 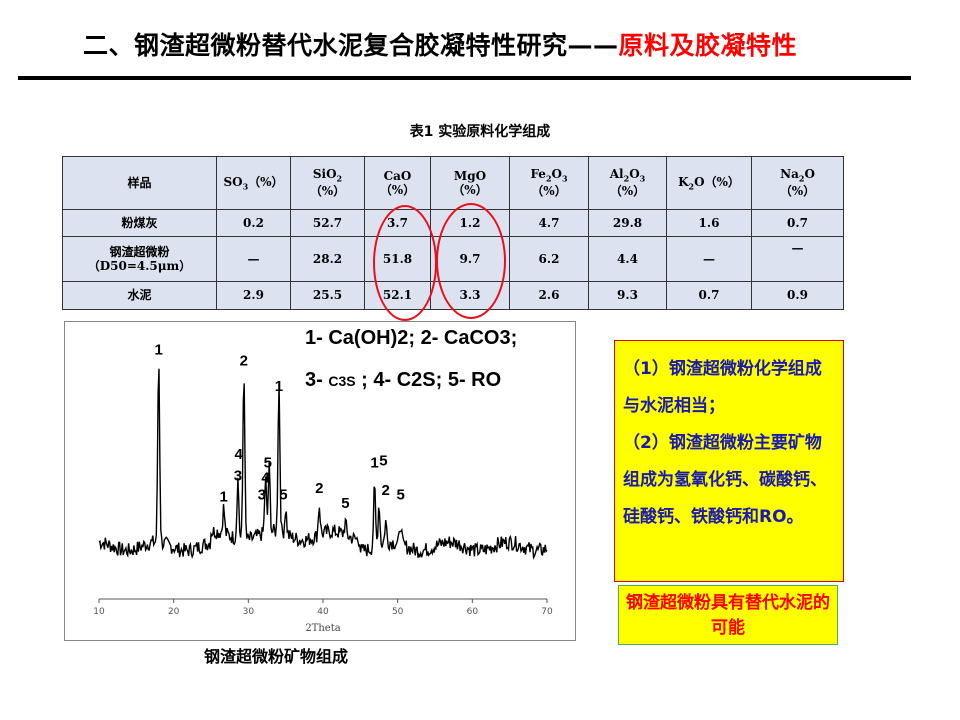 What do you see at coordinates (709, 259) in the screenshot?
I see `cell-k2o: —` at bounding box center [709, 259].